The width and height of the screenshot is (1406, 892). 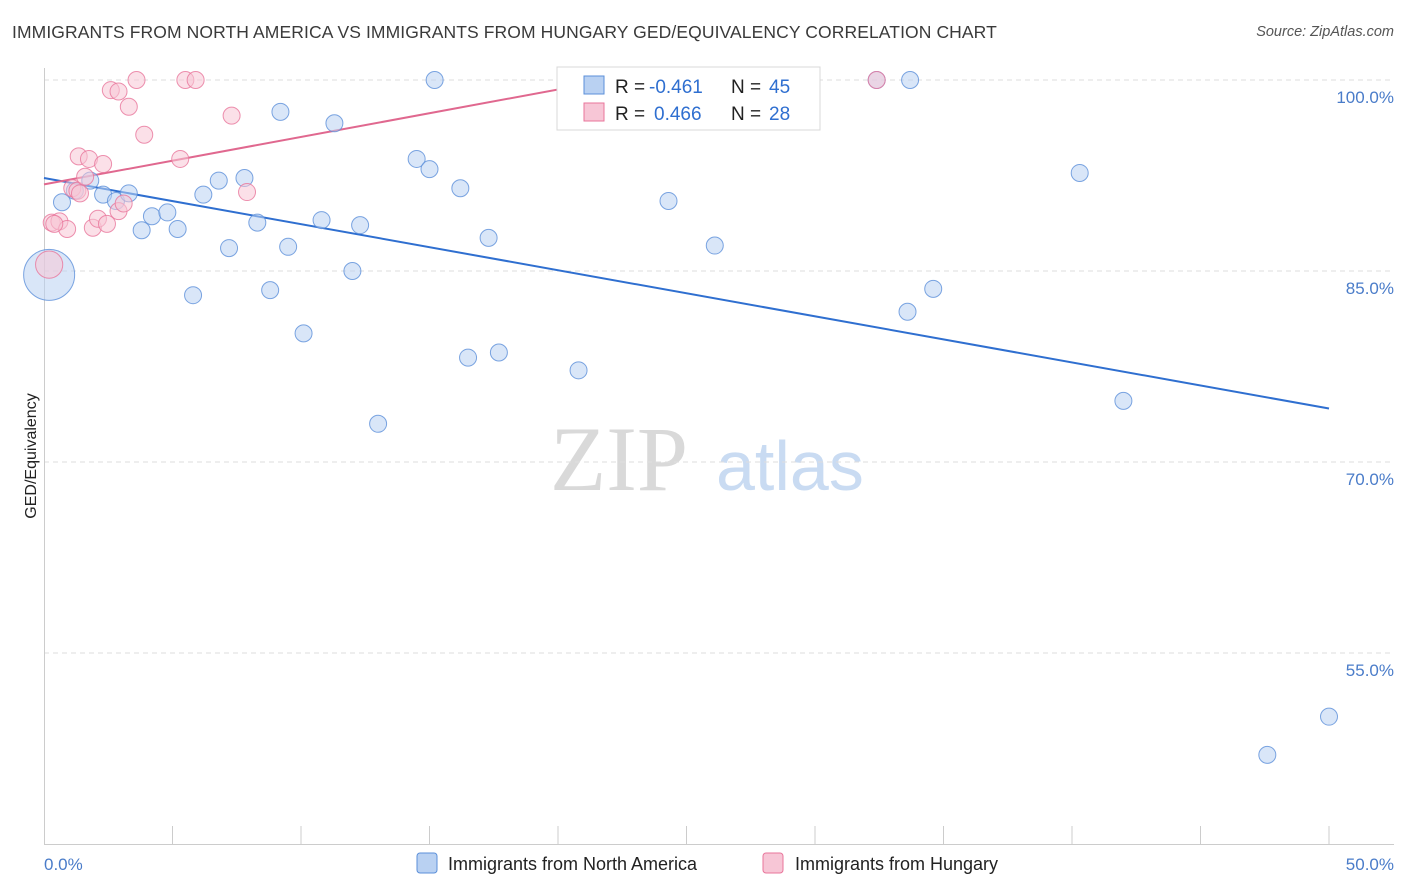 I want to click on legend-label-north-america: Immigrants from North America, so click(x=573, y=864).